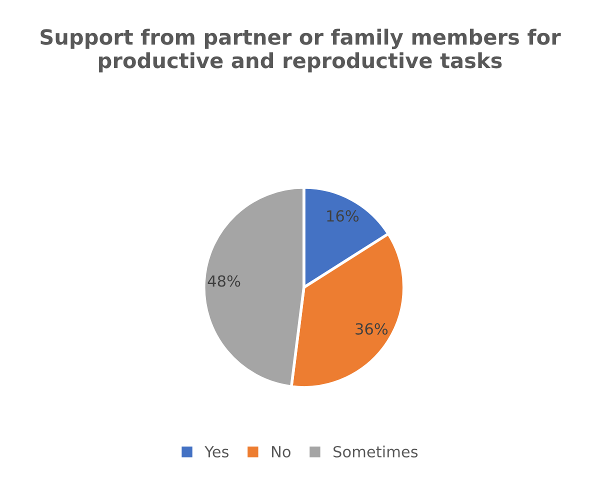 This screenshot has height=479, width=600. Describe the element at coordinates (300, 50) in the screenshot. I see `chart-title: Support from partner or family members for productive and reproductive tasks` at that location.